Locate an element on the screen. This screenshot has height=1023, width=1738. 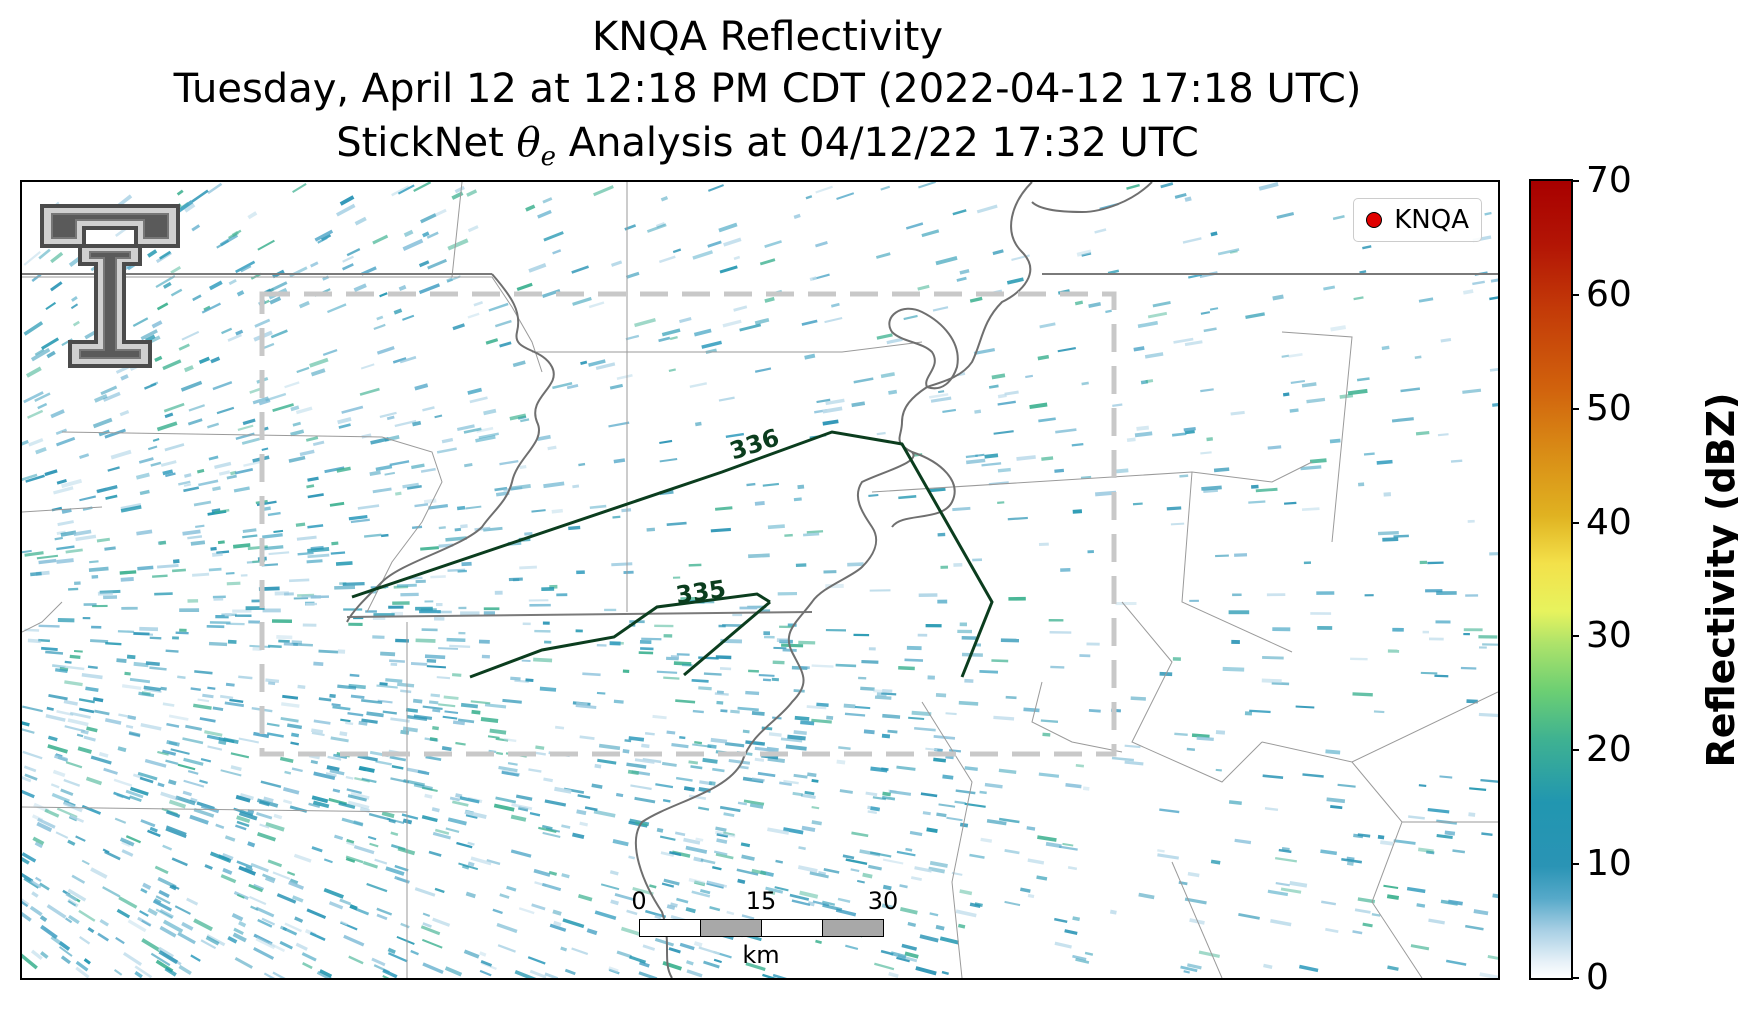
title-line-1: KNQA Reflectivity is located at coordinates (767, 37).